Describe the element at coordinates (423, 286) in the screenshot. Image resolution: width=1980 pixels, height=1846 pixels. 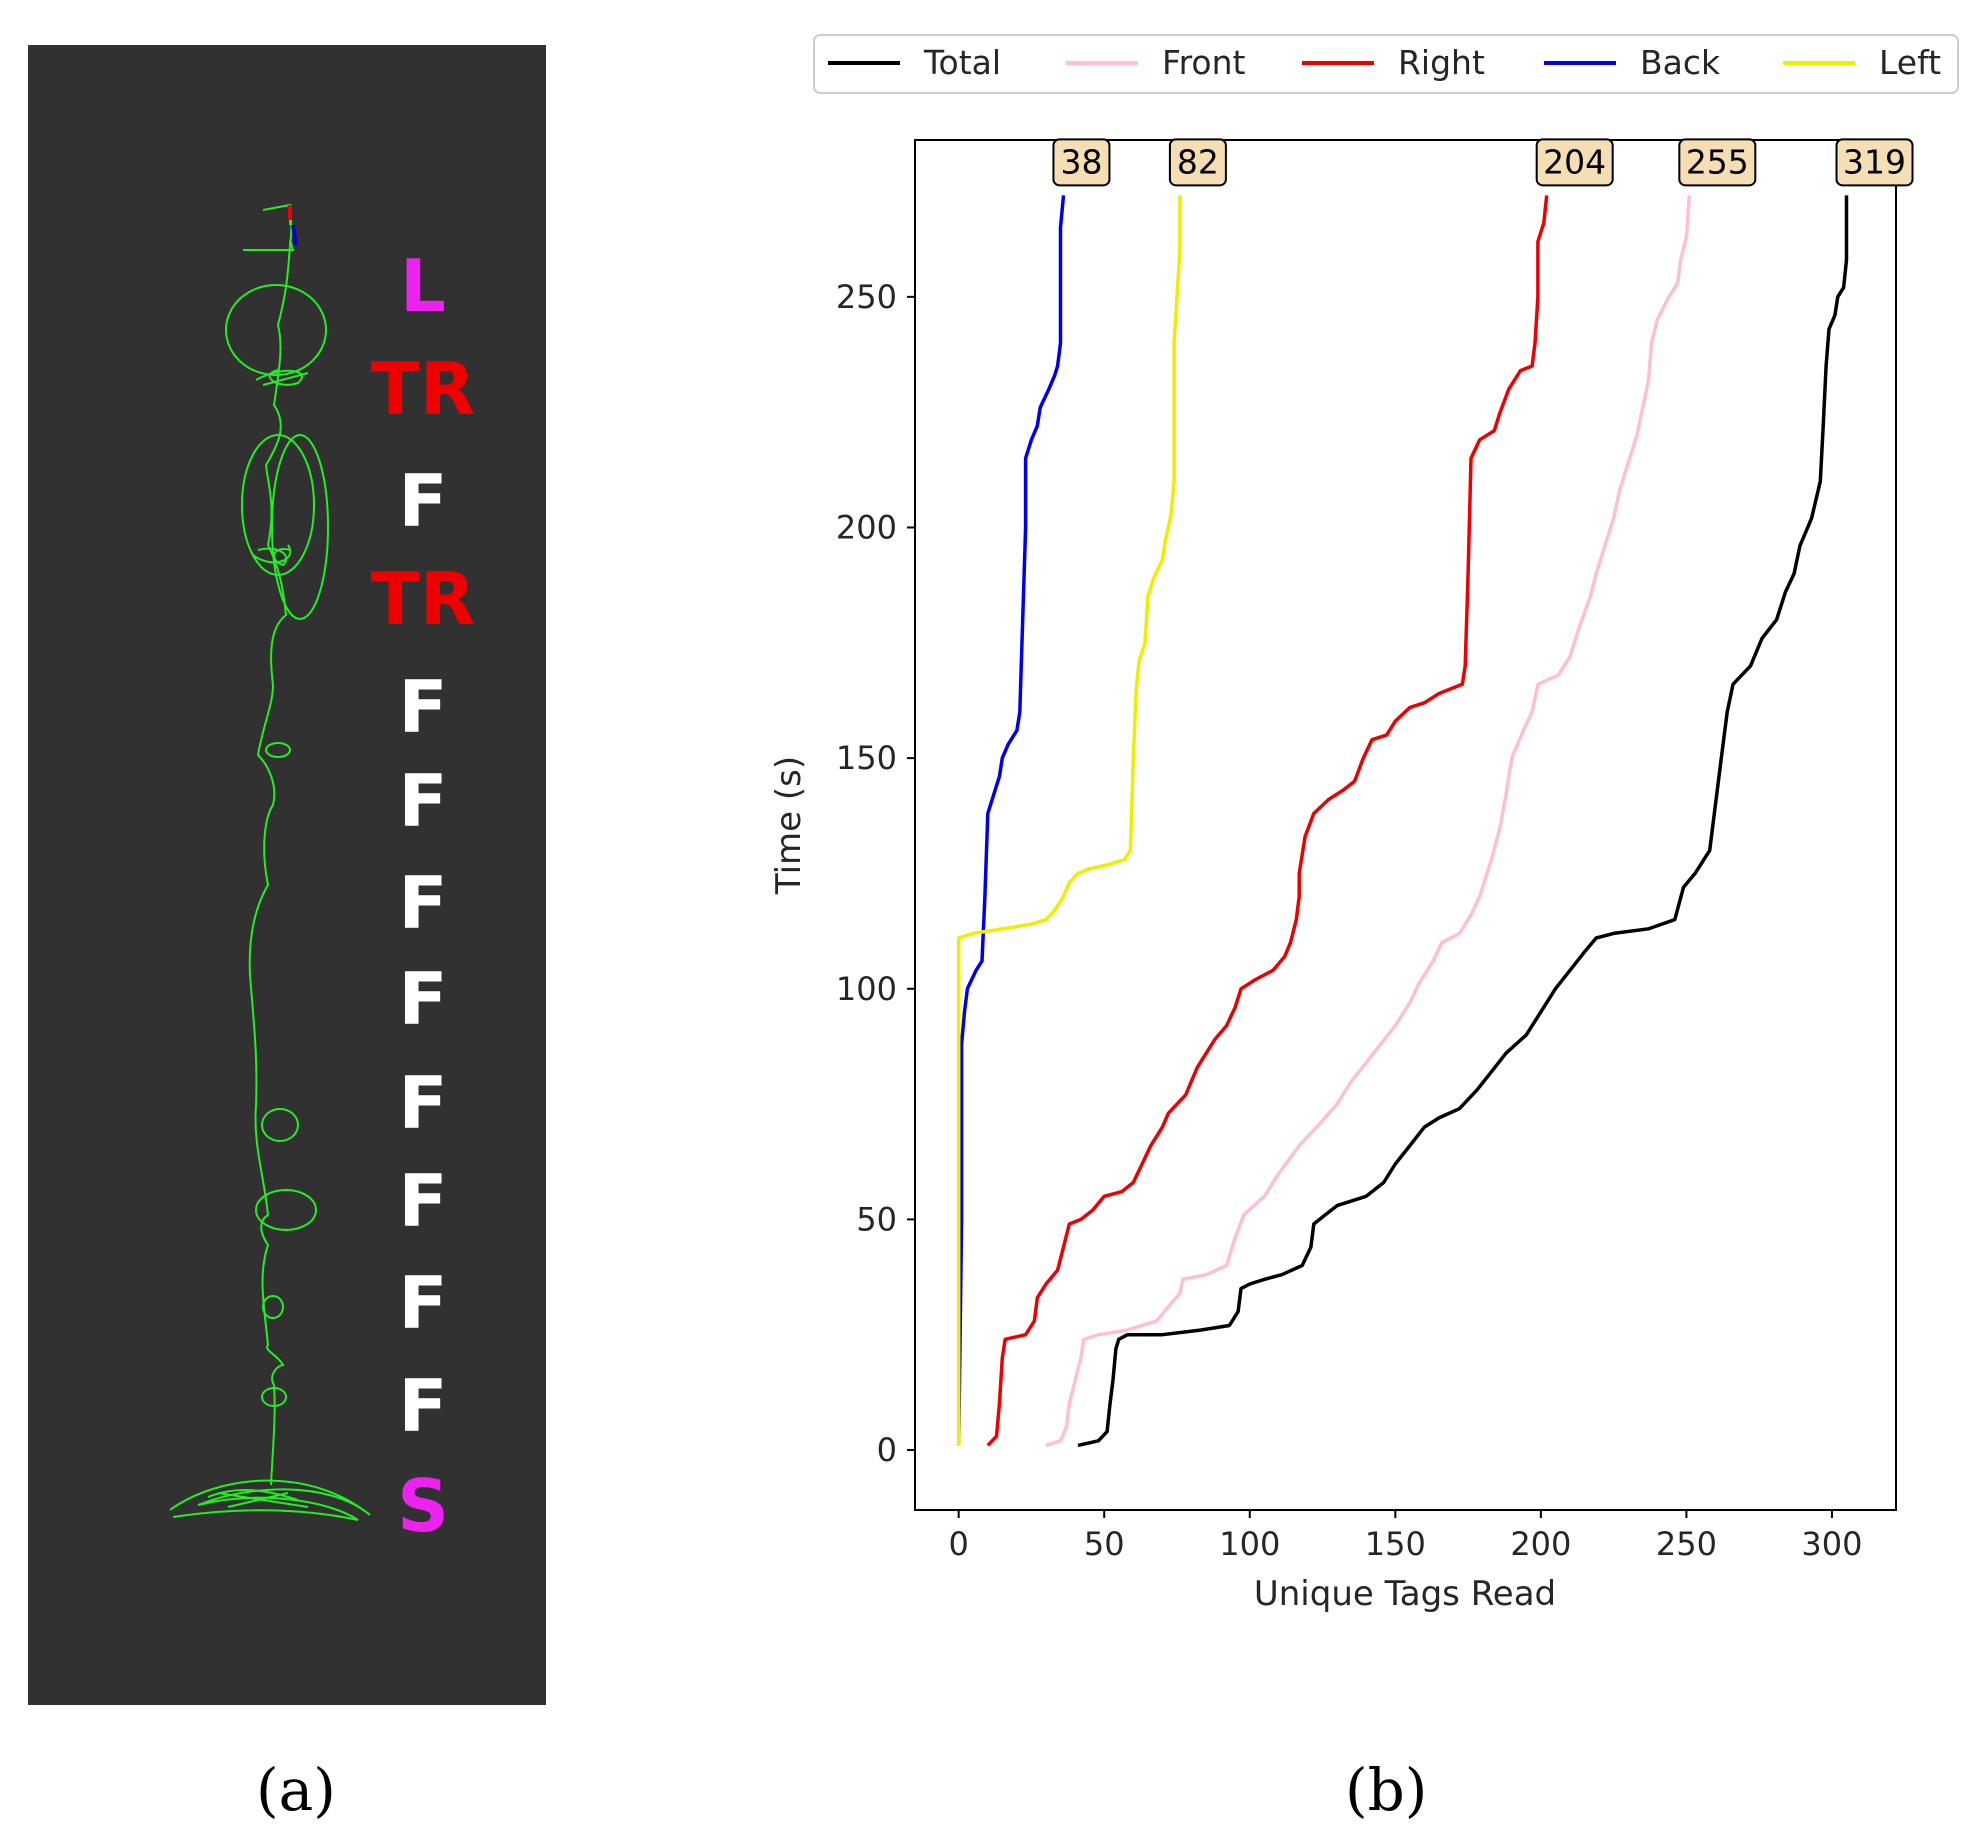
I see `segment-label: L` at that location.